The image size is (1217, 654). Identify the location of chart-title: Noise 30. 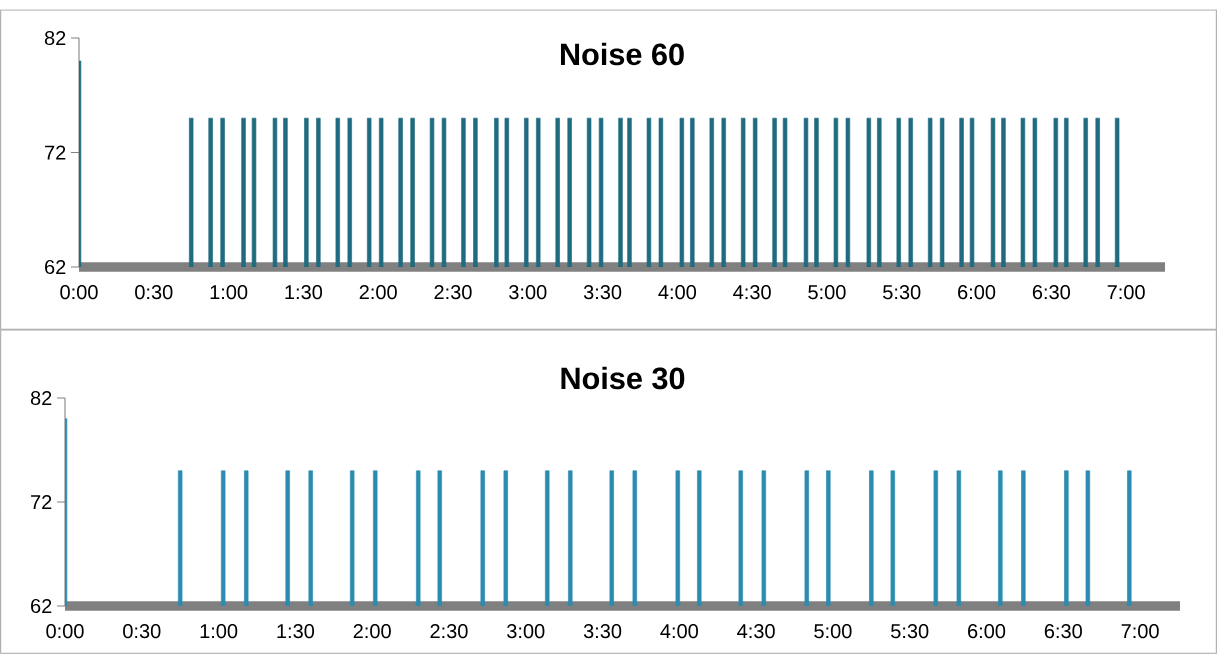
(623, 378).